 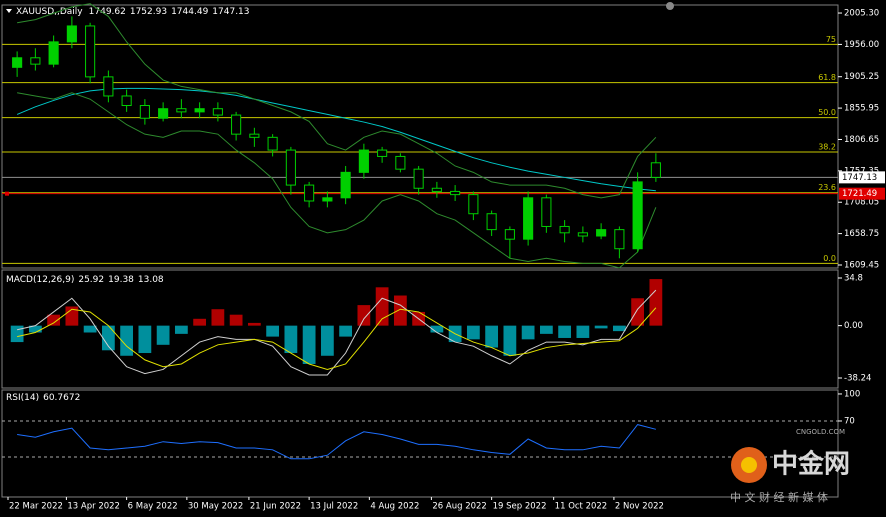 What do you see at coordinates (93, 507) in the screenshot?
I see `x-tick-label: 13 Apr 2022` at bounding box center [93, 507].